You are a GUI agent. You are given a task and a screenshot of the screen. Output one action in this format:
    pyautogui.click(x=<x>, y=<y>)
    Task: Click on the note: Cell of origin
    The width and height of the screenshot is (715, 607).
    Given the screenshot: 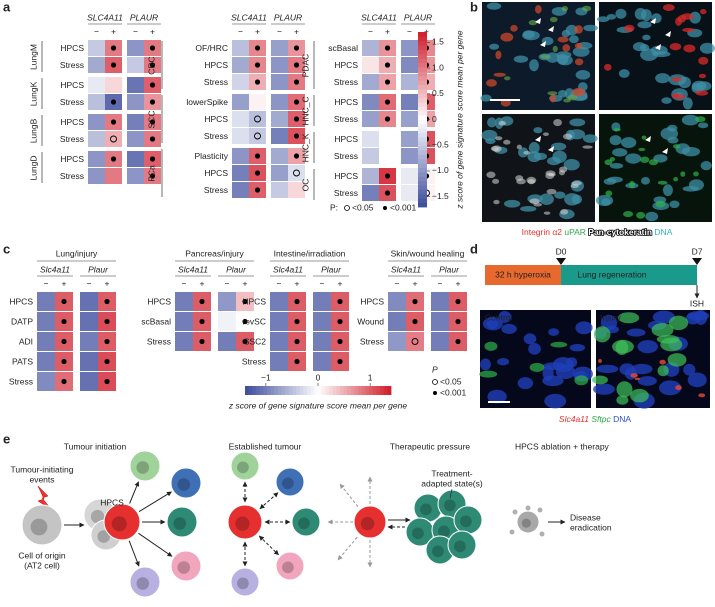 What is the action you would take?
    pyautogui.click(x=42, y=555)
    